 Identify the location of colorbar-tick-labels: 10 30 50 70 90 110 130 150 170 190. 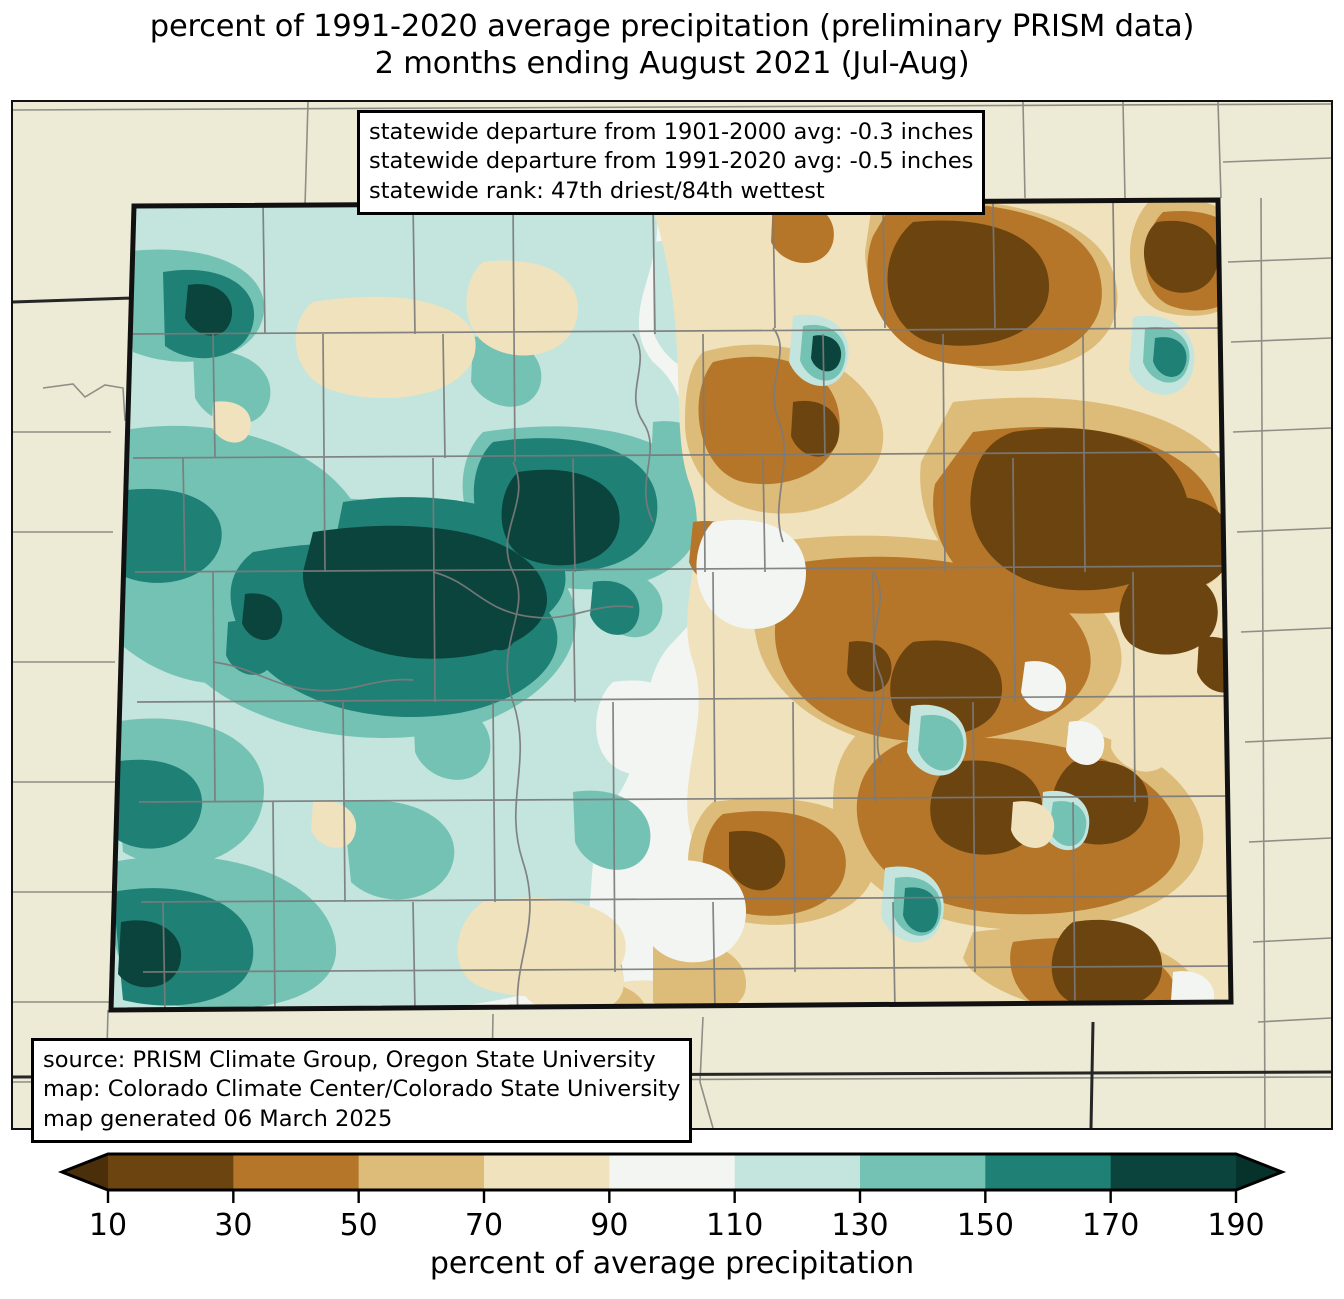
(677, 1225).